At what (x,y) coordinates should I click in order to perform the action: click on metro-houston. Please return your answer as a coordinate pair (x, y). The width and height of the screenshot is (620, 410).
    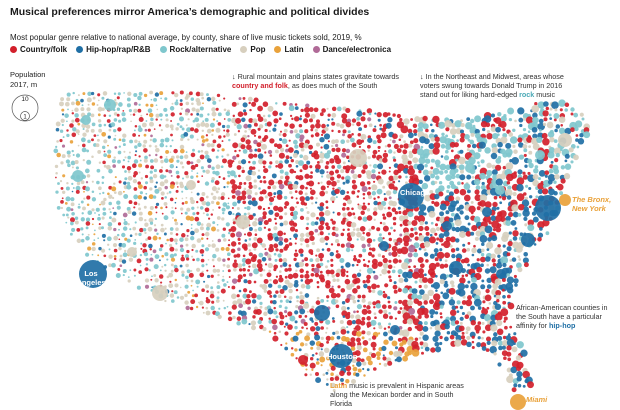
    Looking at the image, I should click on (341, 356).